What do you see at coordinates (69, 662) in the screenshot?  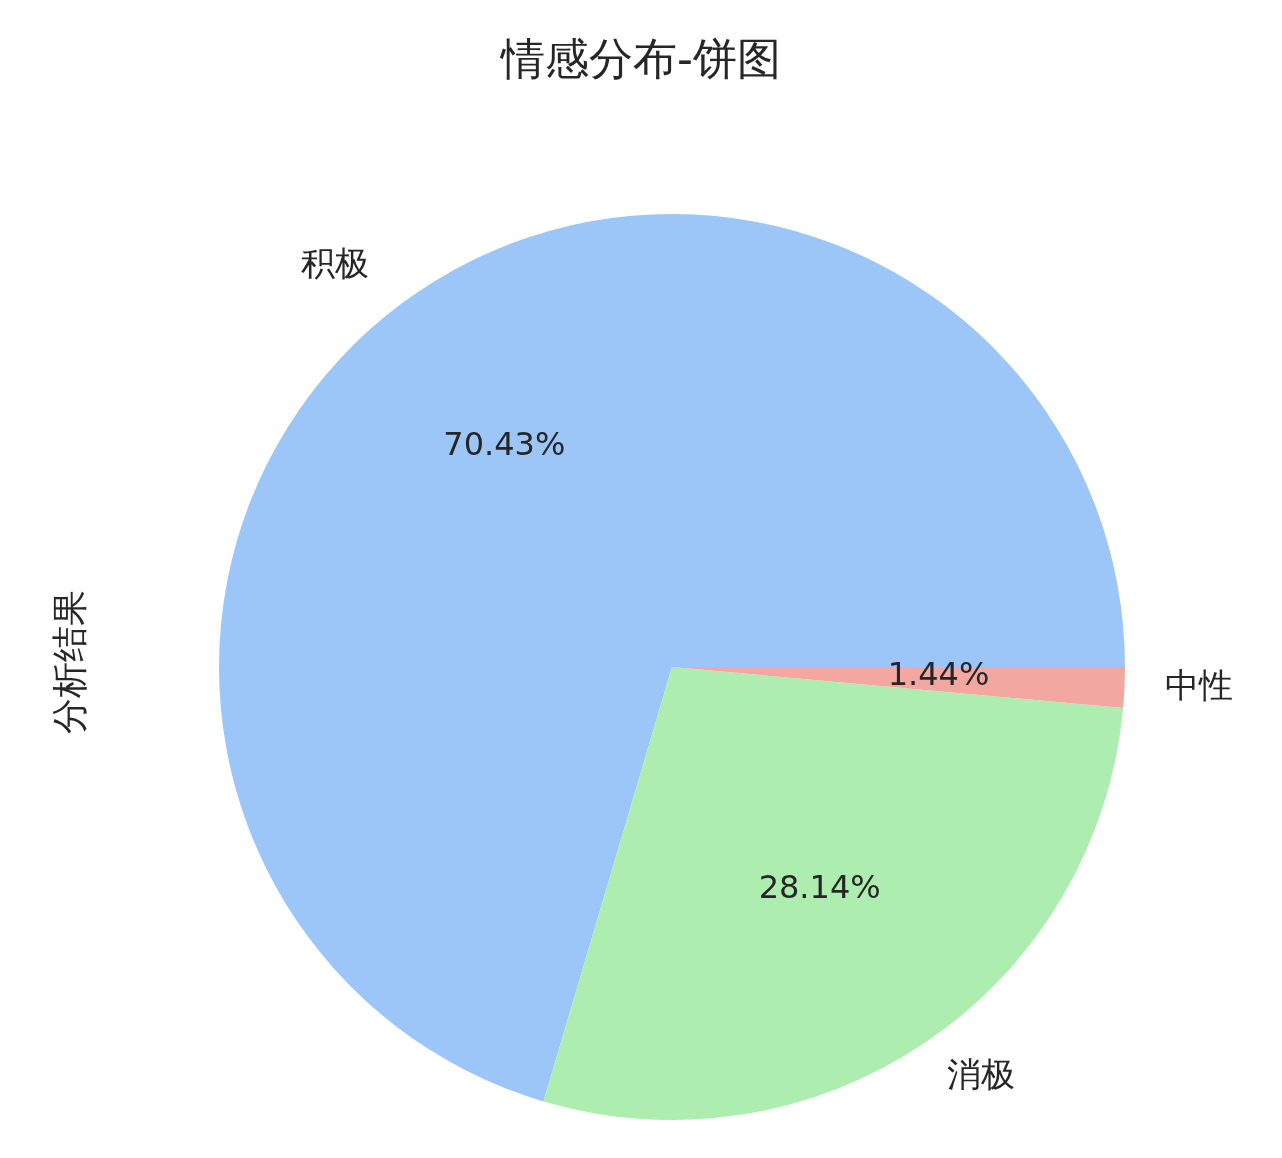 I see `text: 分析结果` at bounding box center [69, 662].